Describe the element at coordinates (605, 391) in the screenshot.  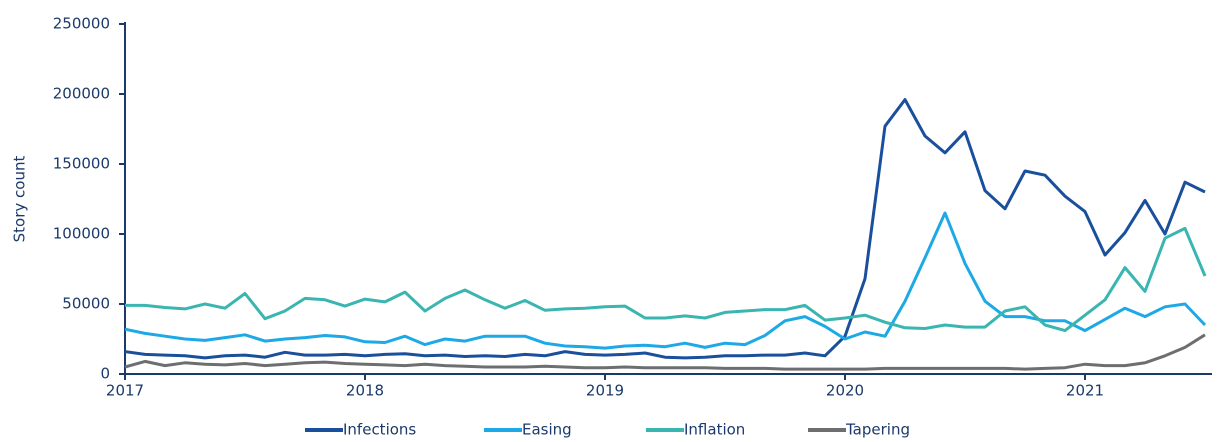
I see `x-tick-label: 2019` at that location.